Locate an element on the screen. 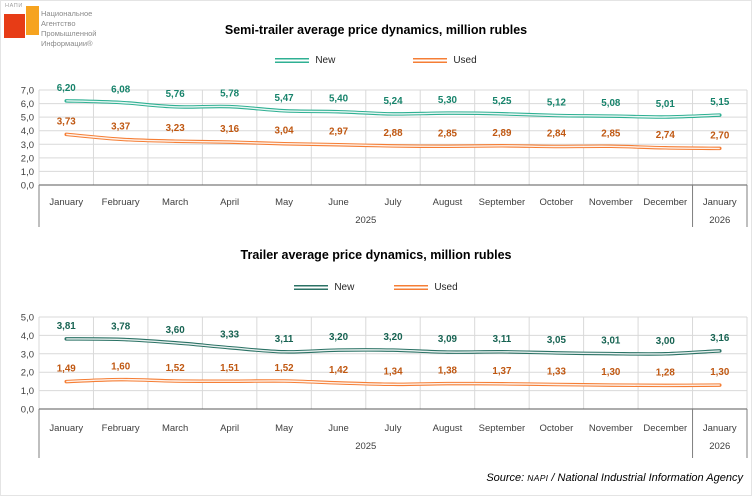 Image resolution: width=752 pixels, height=496 pixels. data-label-new: 5,24 is located at coordinates (393, 101).